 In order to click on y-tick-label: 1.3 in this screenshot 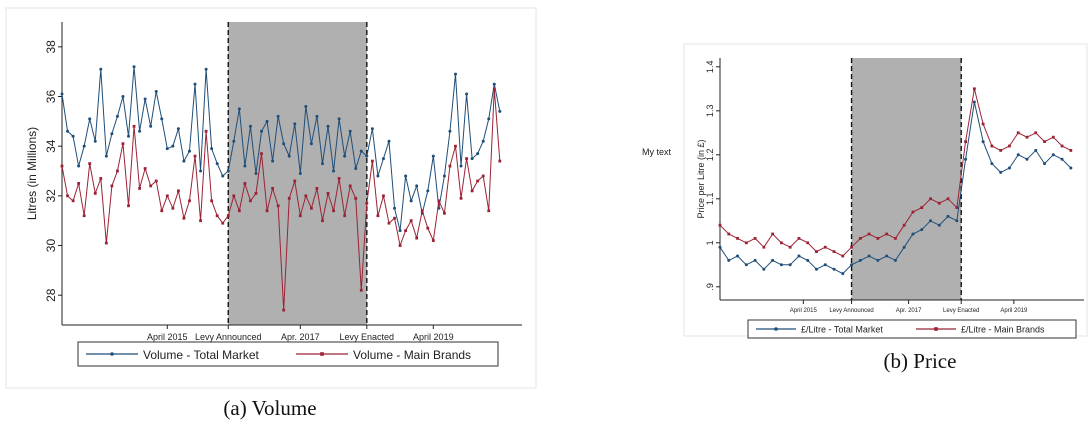, I will do `click(710, 111)`.